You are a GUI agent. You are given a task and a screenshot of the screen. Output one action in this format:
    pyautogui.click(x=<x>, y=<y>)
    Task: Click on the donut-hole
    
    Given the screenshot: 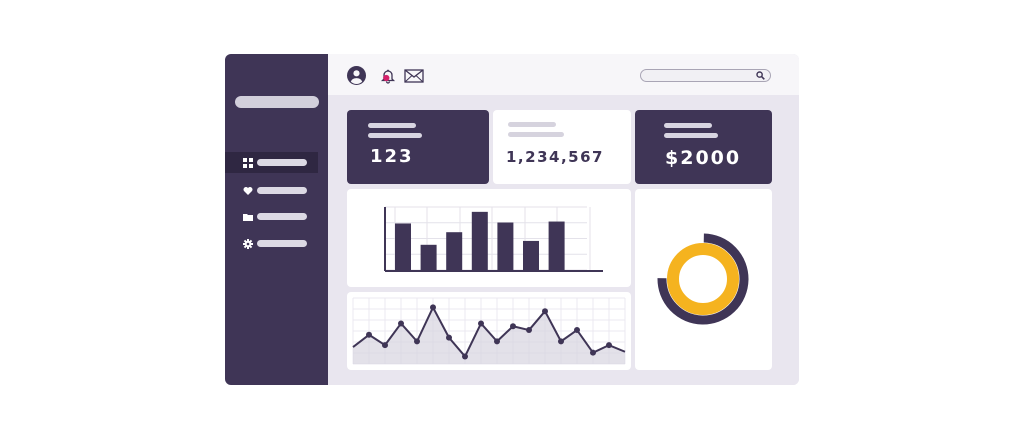 What is the action you would take?
    pyautogui.click(x=703, y=279)
    